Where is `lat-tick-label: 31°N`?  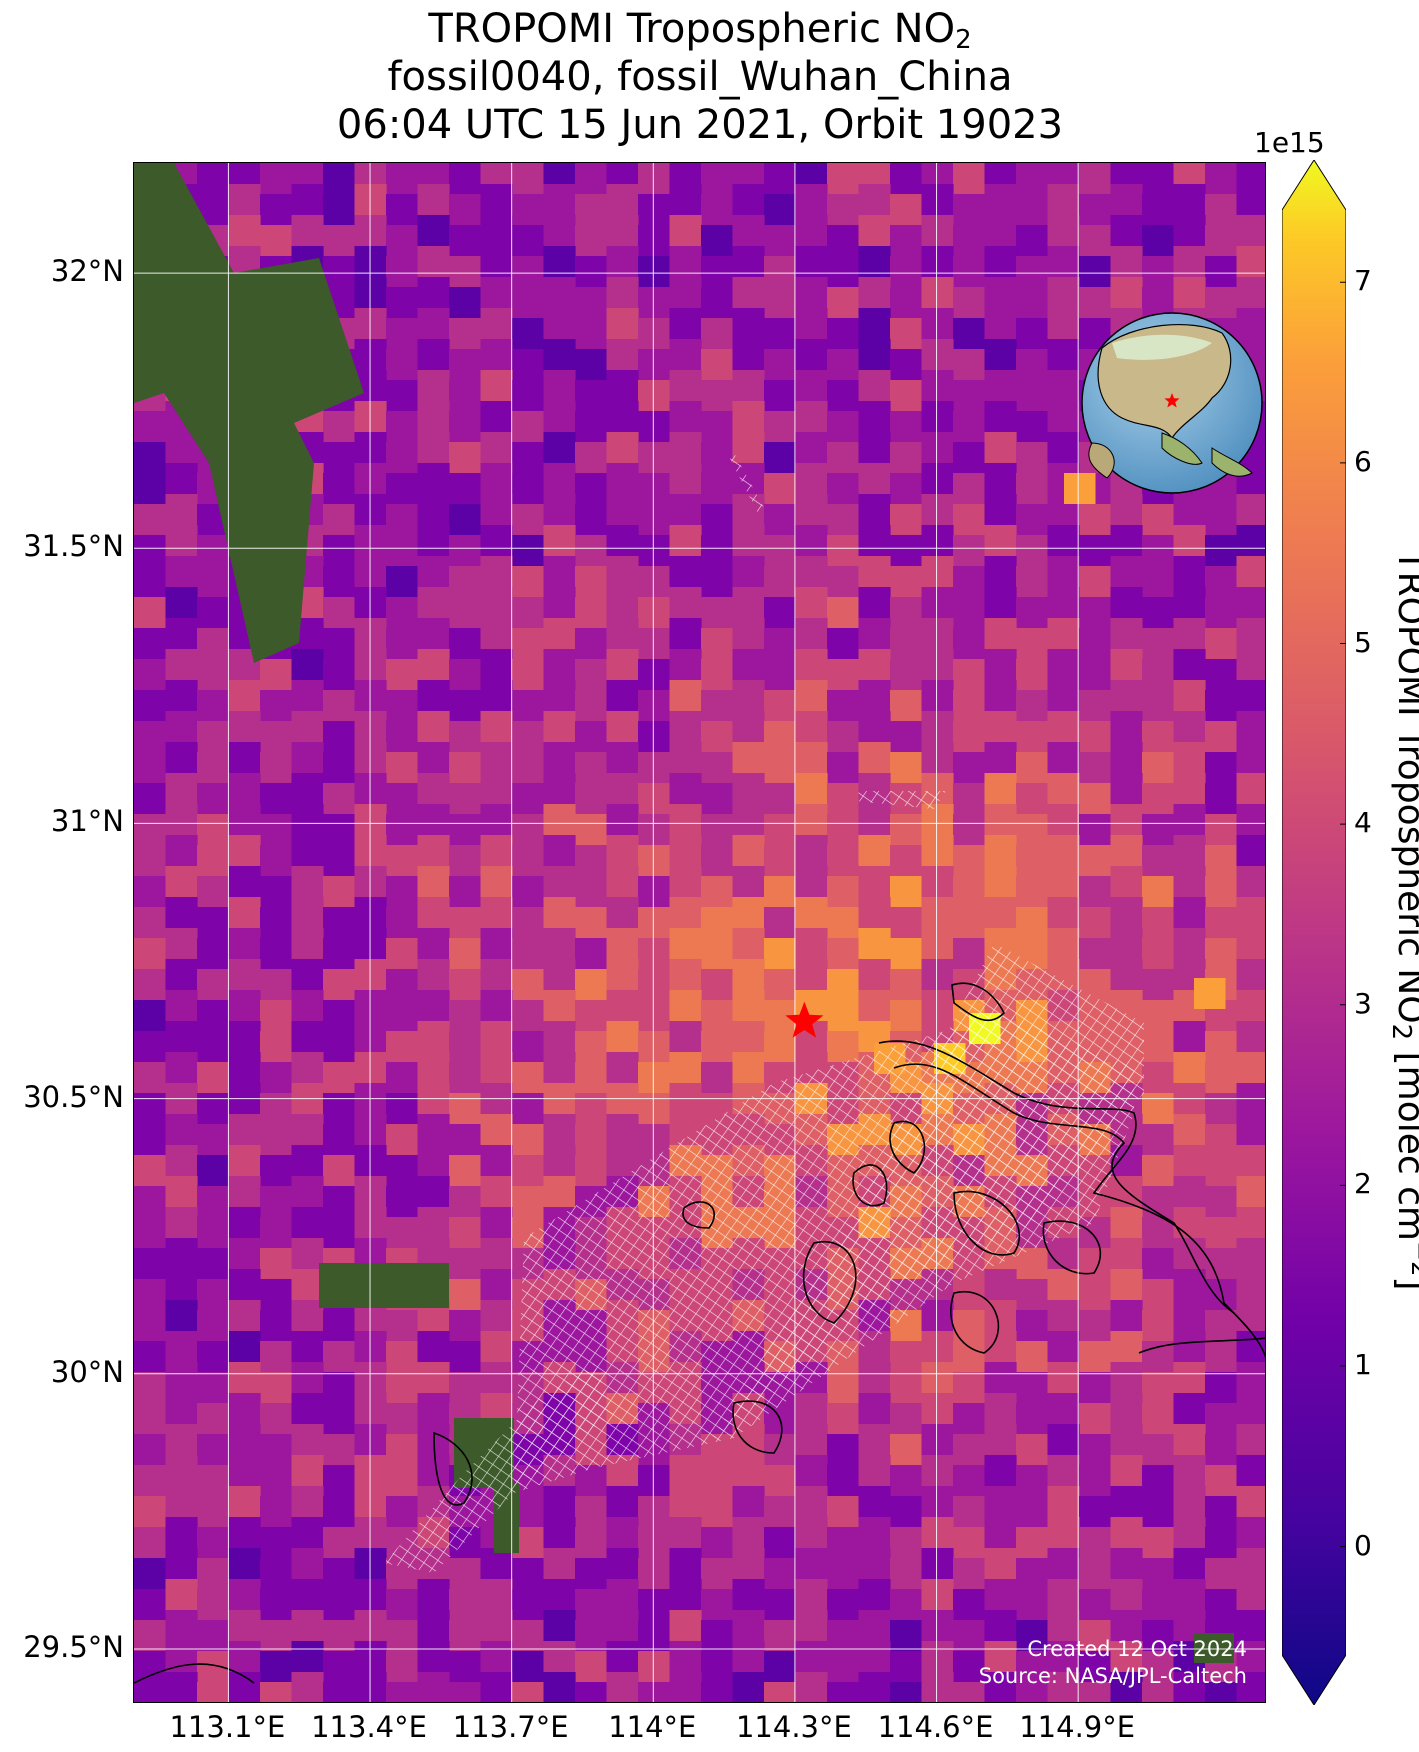 lat-tick-label: 31°N is located at coordinates (87, 821).